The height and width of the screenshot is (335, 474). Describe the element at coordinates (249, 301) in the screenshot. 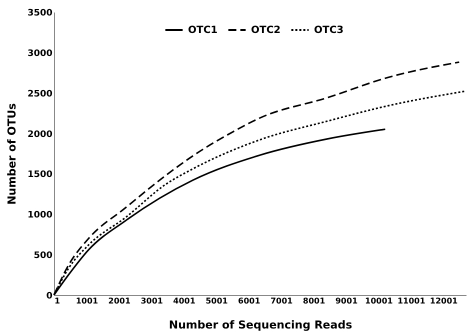

I see `x-tick-label: 6001` at that location.